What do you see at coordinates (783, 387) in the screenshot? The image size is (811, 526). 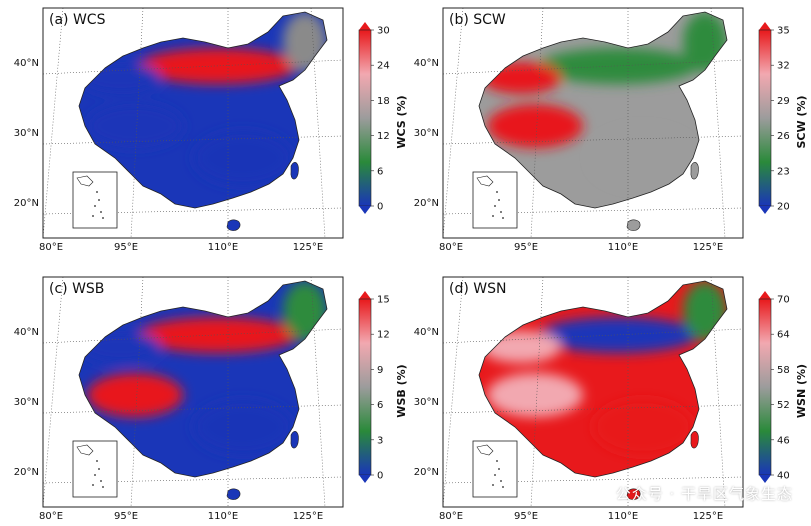 I see `colorbar: 70 64 58 52 46 40 WSN (%)` at bounding box center [783, 387].